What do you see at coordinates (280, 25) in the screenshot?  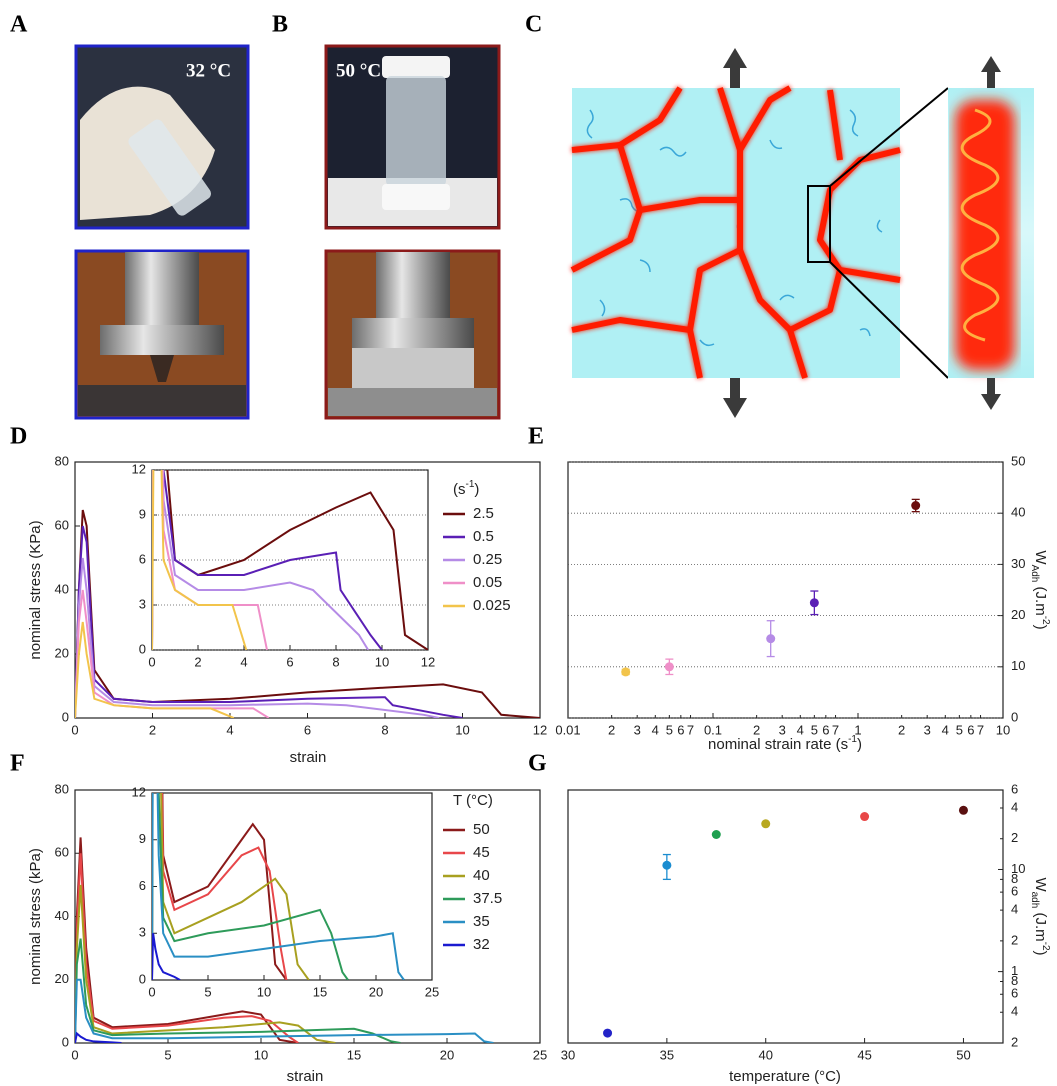 I see `panel-label: B` at bounding box center [280, 25].